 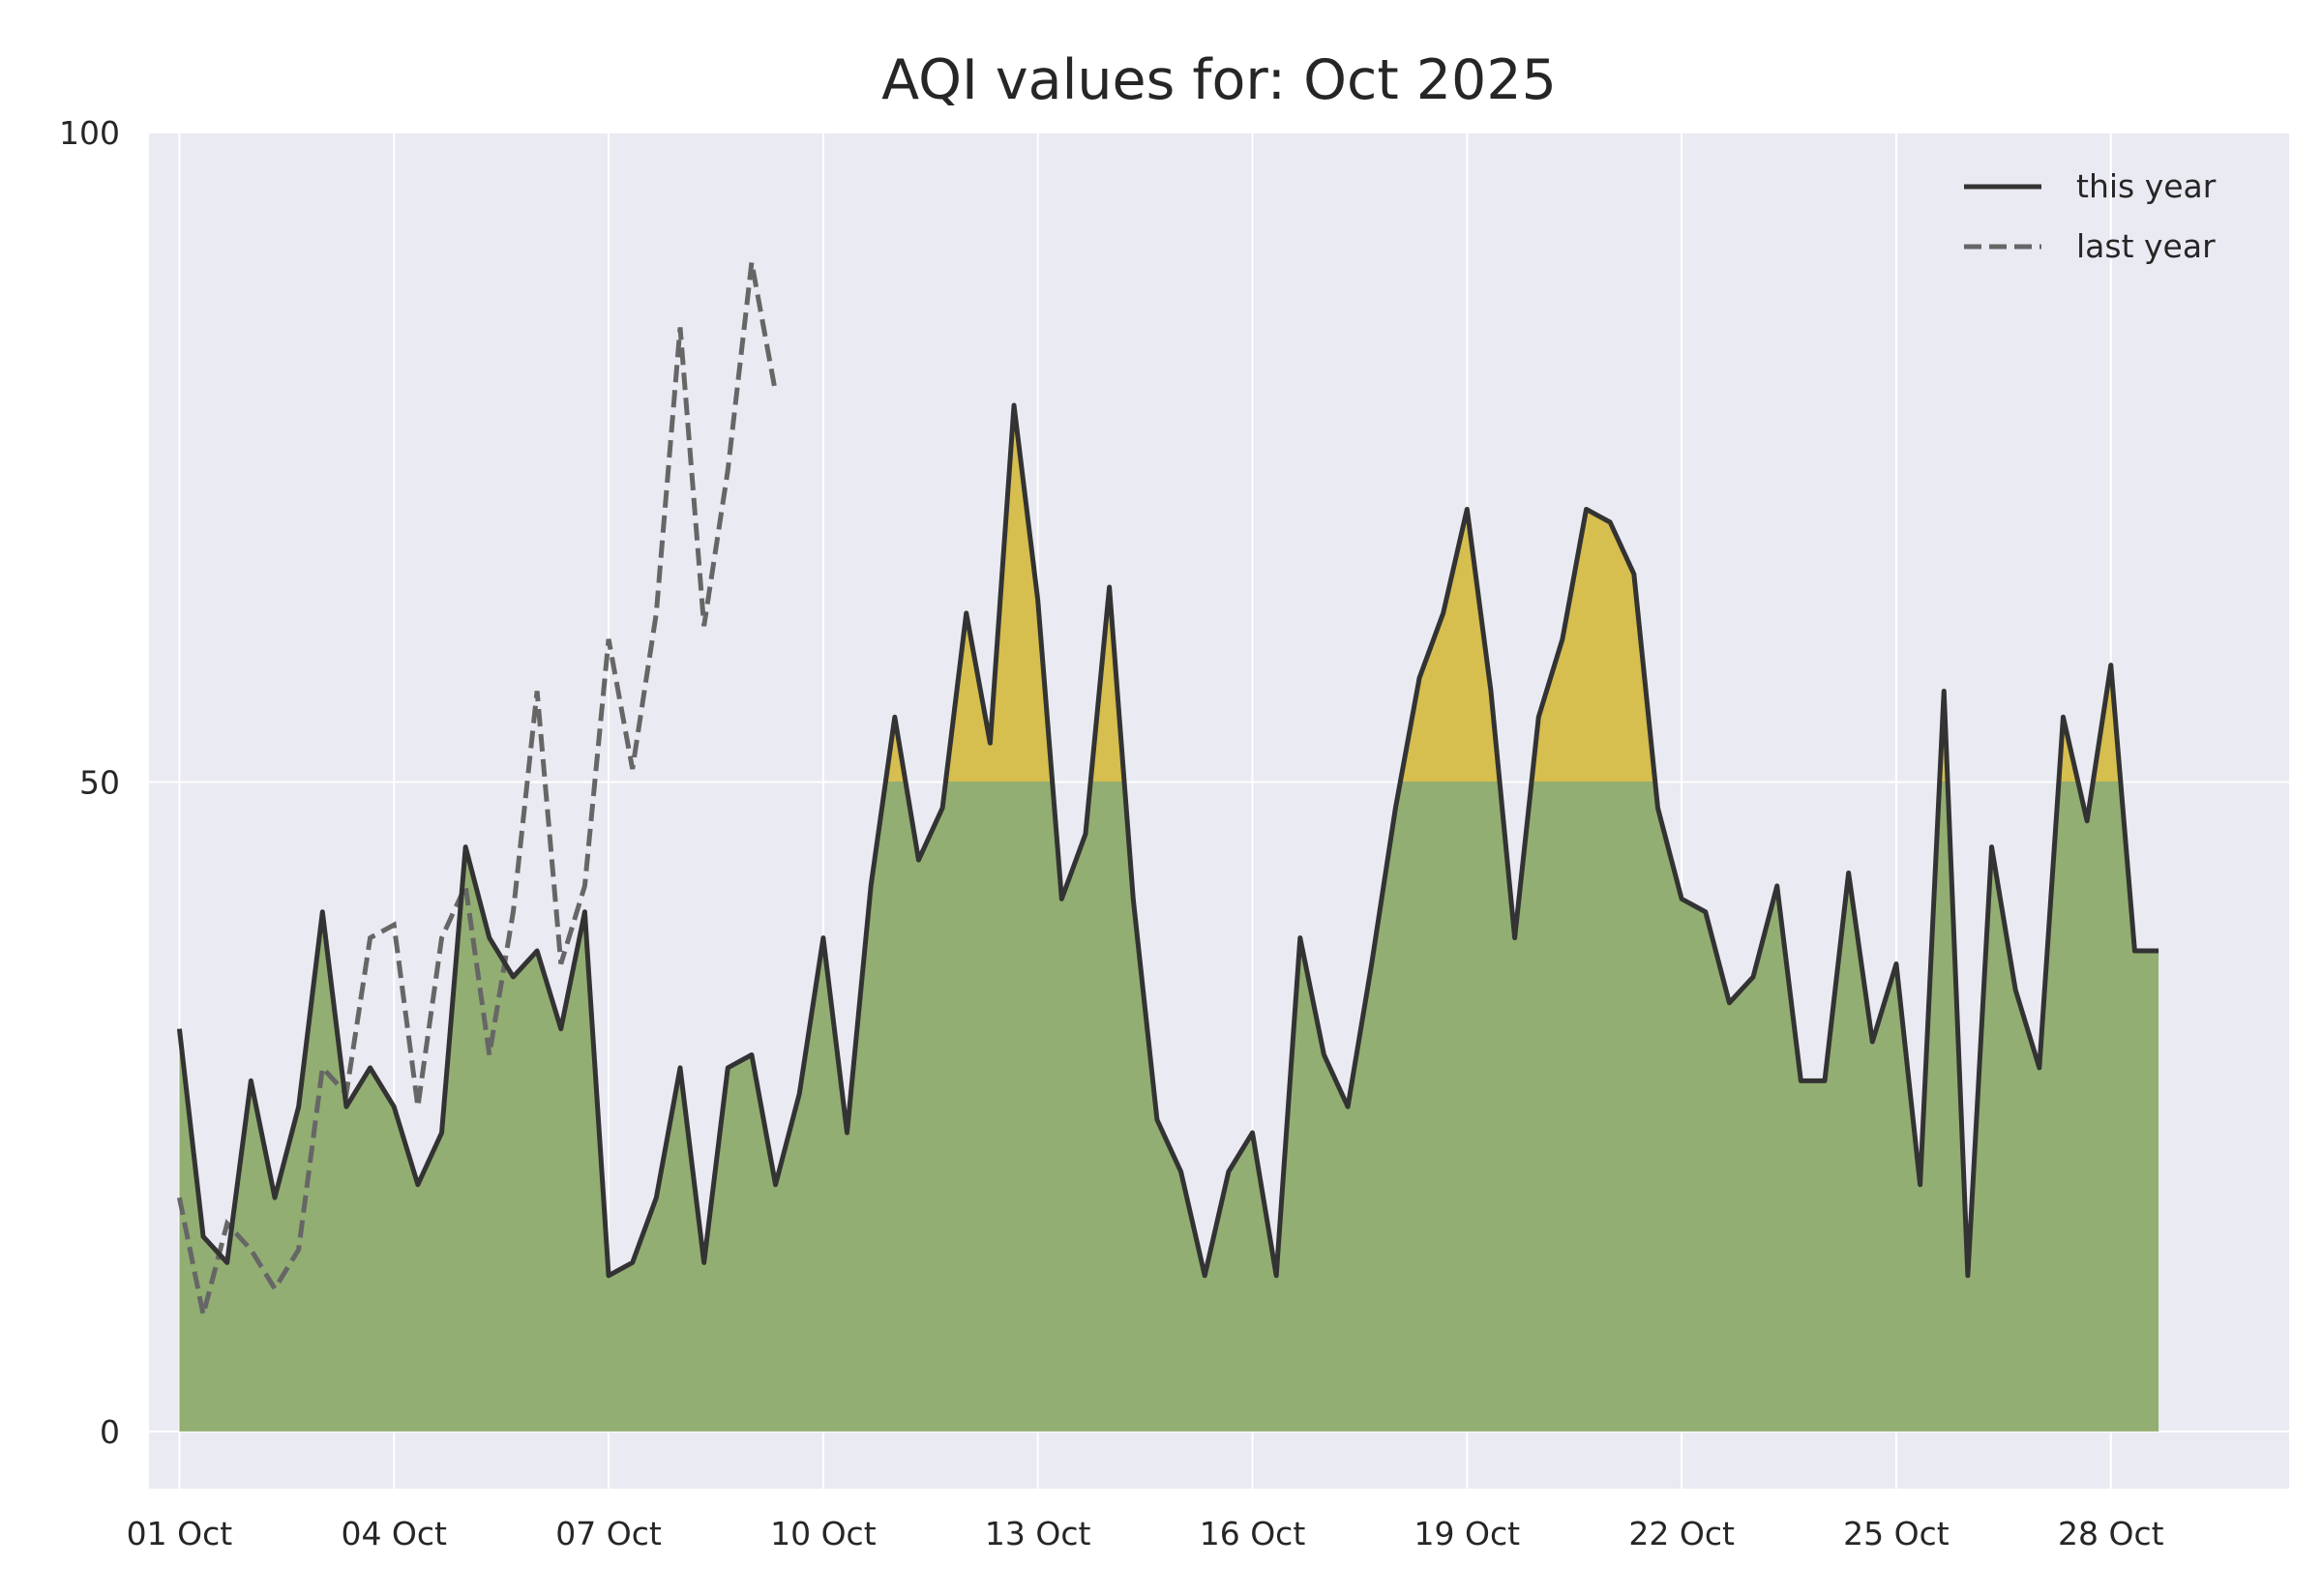 What do you see at coordinates (1219, 80) in the screenshot?
I see `chart-title: AQI values for: Oct 2025` at bounding box center [1219, 80].